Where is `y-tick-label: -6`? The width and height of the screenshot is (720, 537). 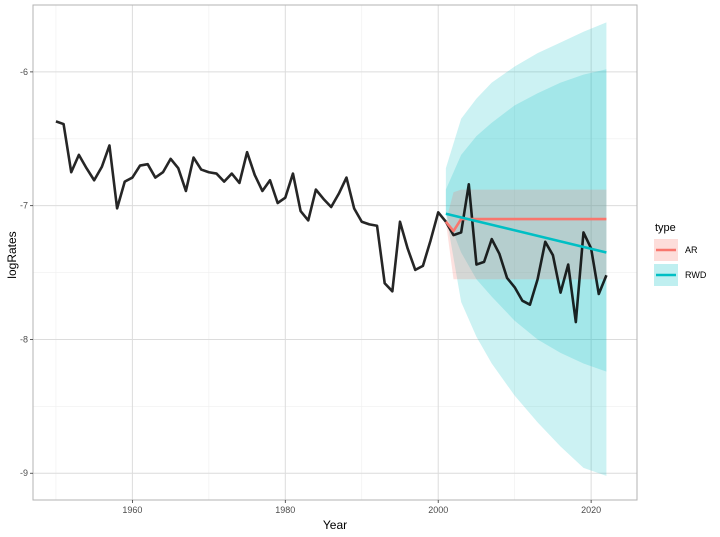 y-tick-label: -6 is located at coordinates (24, 72).